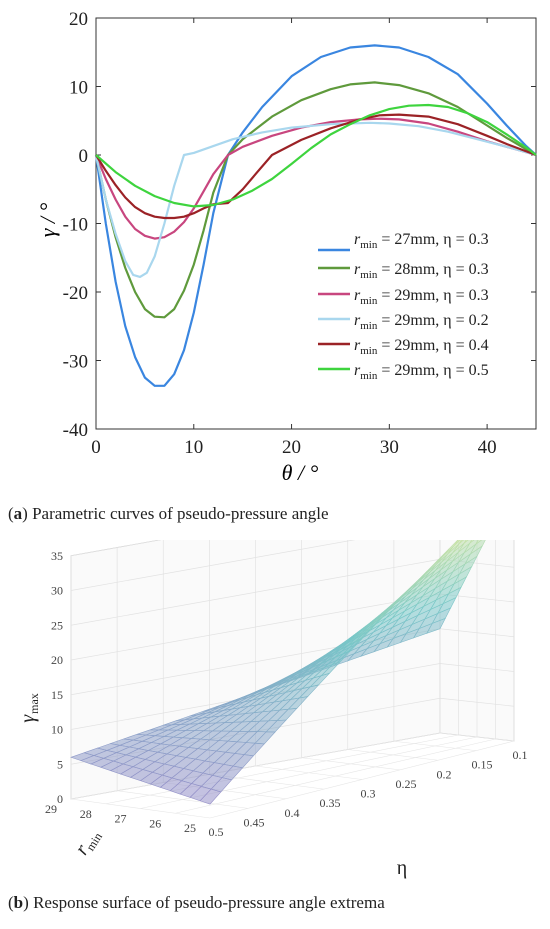 The width and height of the screenshot is (550, 929). I want to click on y-tick-label: -40, so click(75, 430).